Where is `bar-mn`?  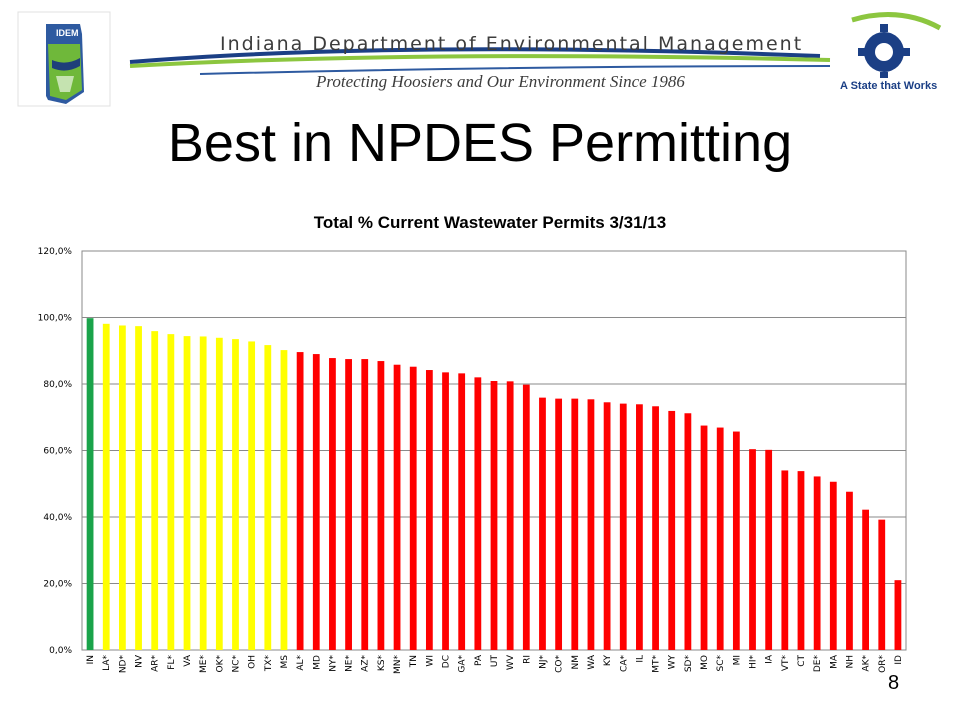
bar-mn is located at coordinates (397, 507).